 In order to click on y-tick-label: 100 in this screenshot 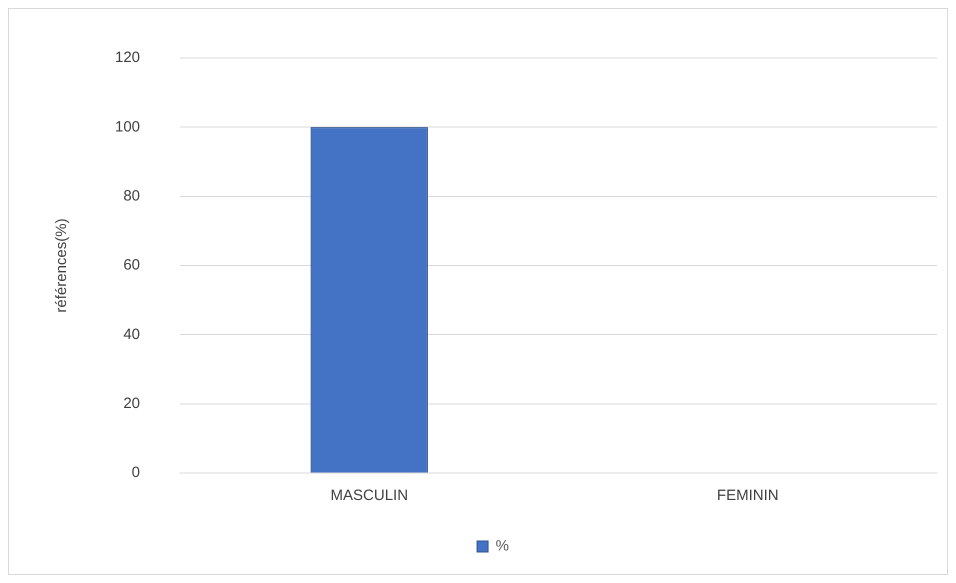, I will do `click(127, 127)`.